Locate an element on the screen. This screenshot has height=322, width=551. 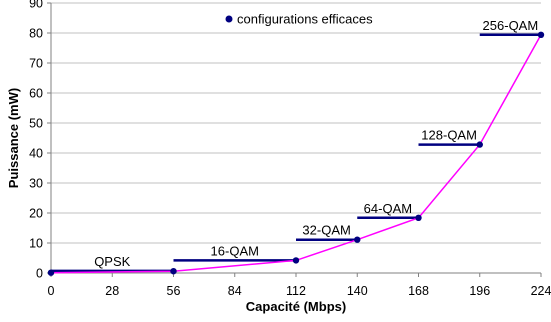
y-tick-label: 10 is located at coordinates (36, 244).